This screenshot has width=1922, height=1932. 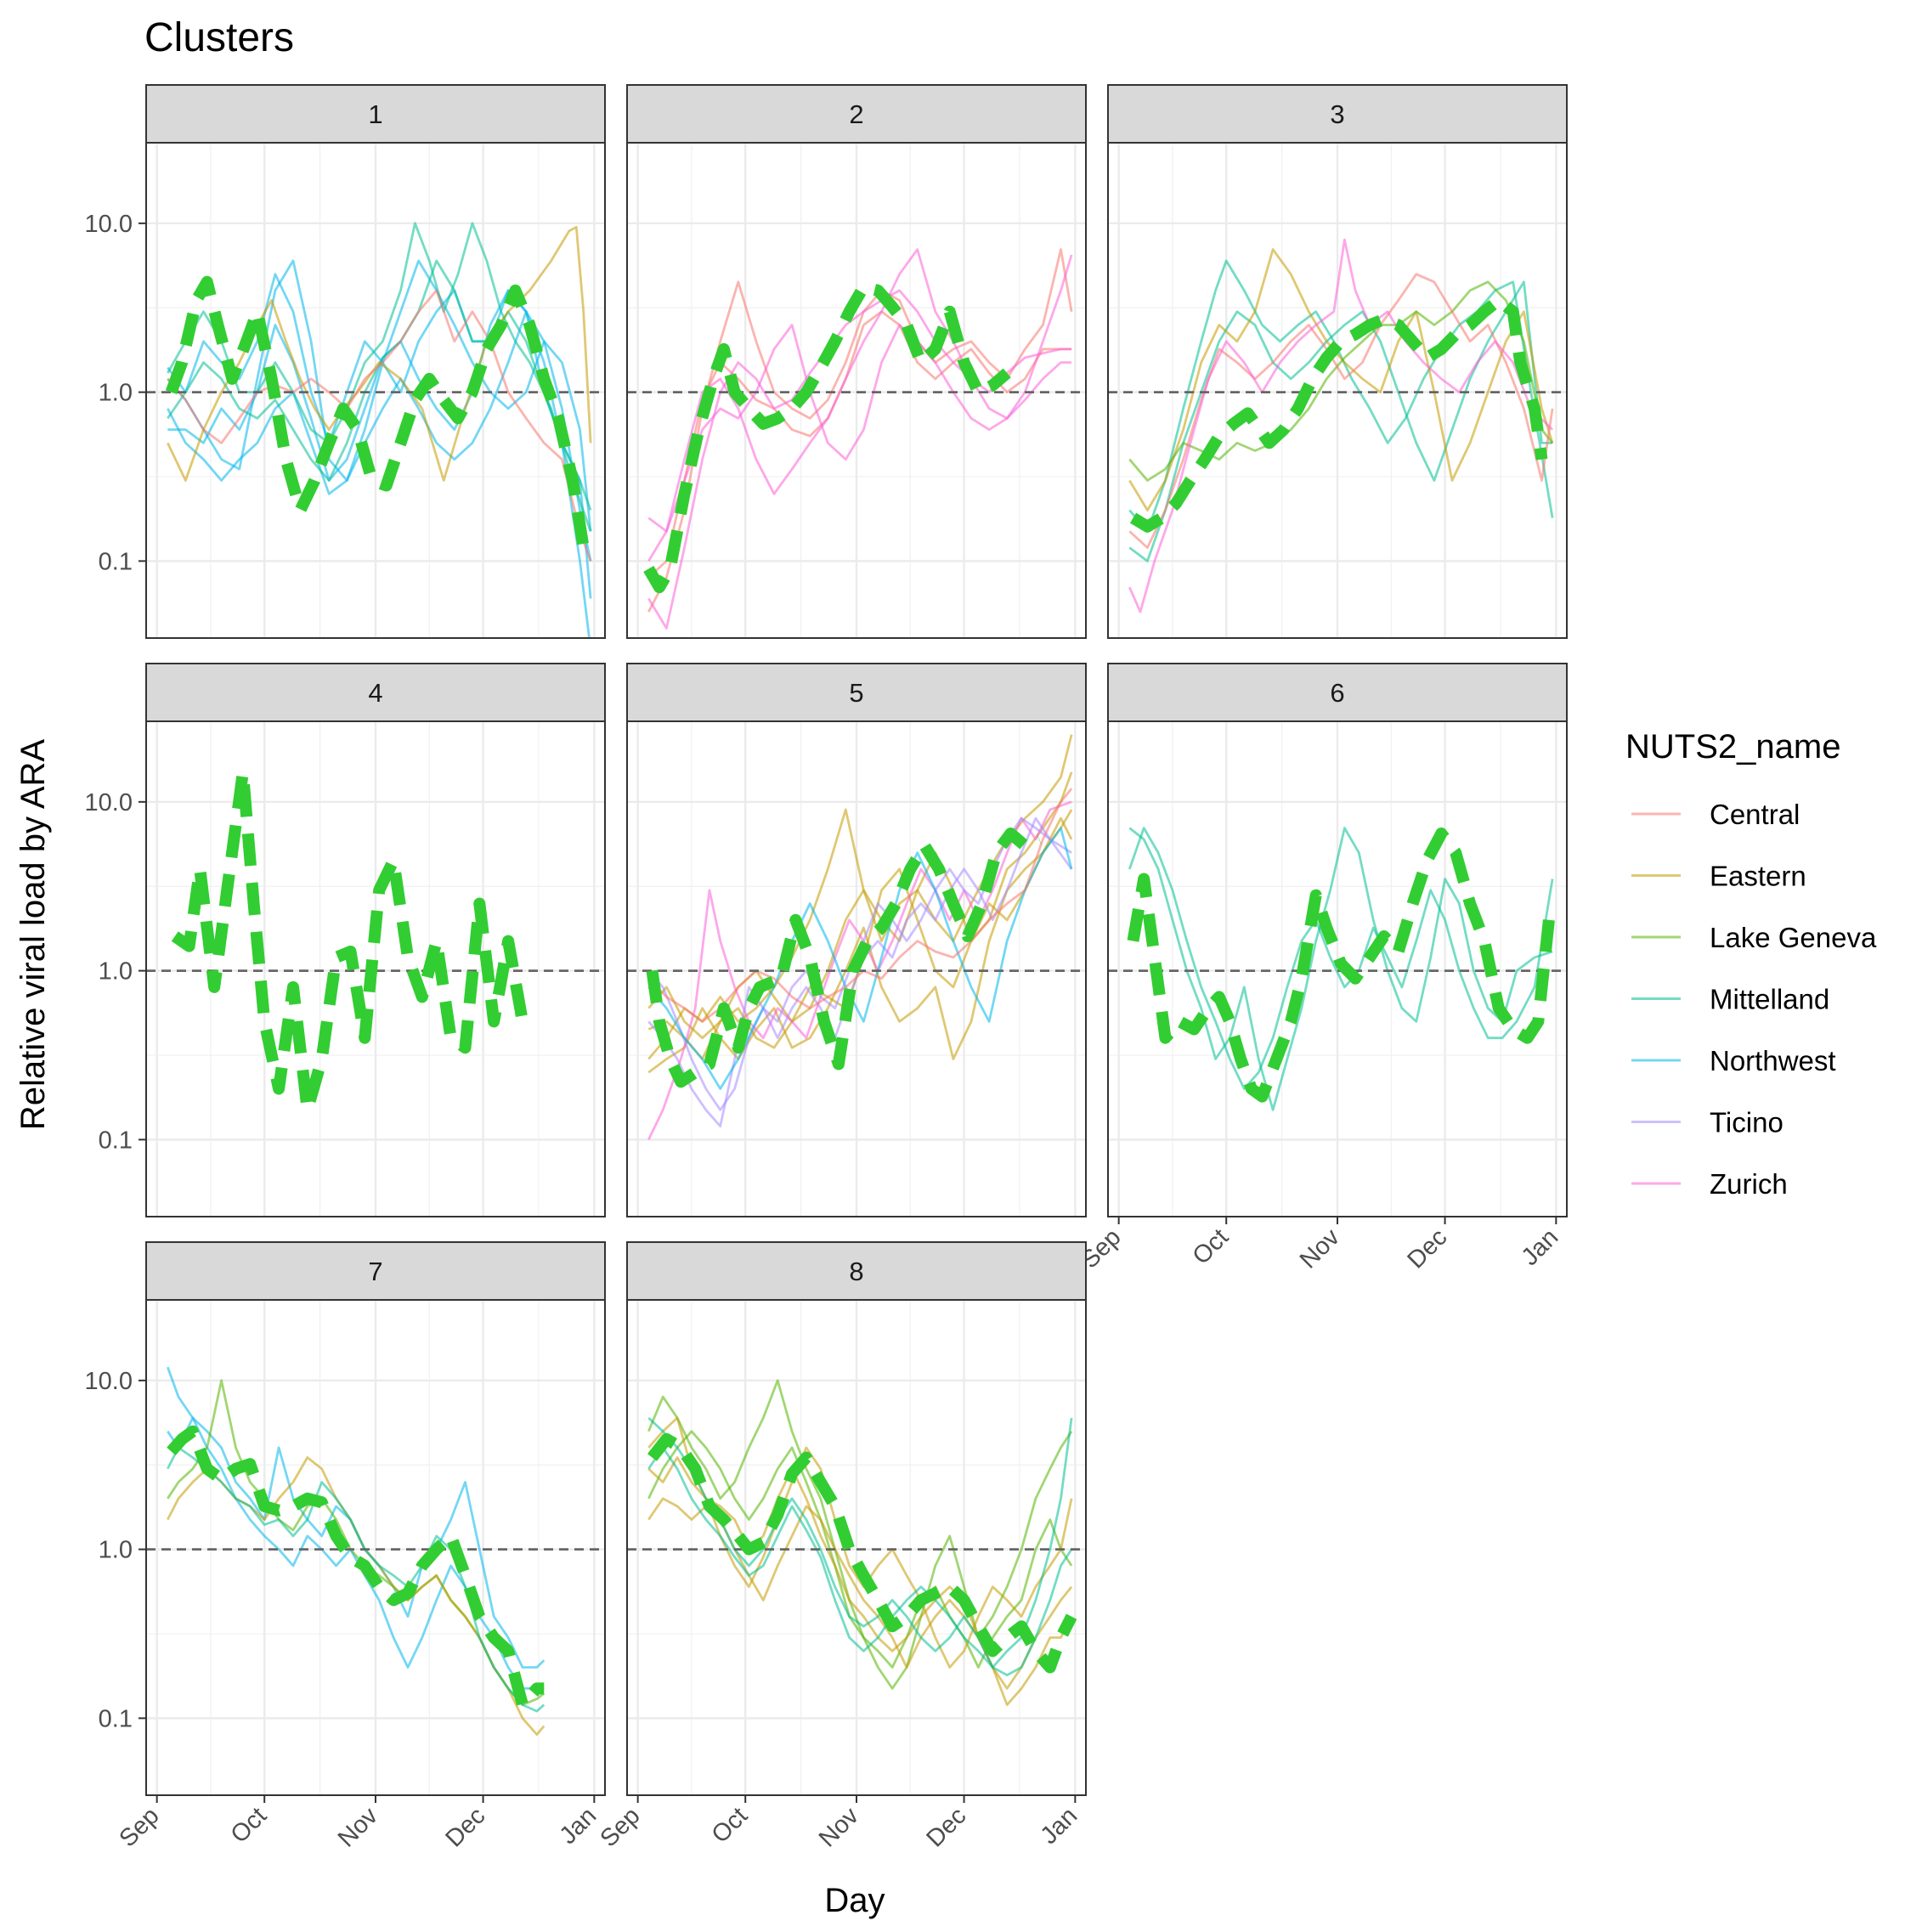 I want to click on panel-5: 5, so click(x=857, y=940).